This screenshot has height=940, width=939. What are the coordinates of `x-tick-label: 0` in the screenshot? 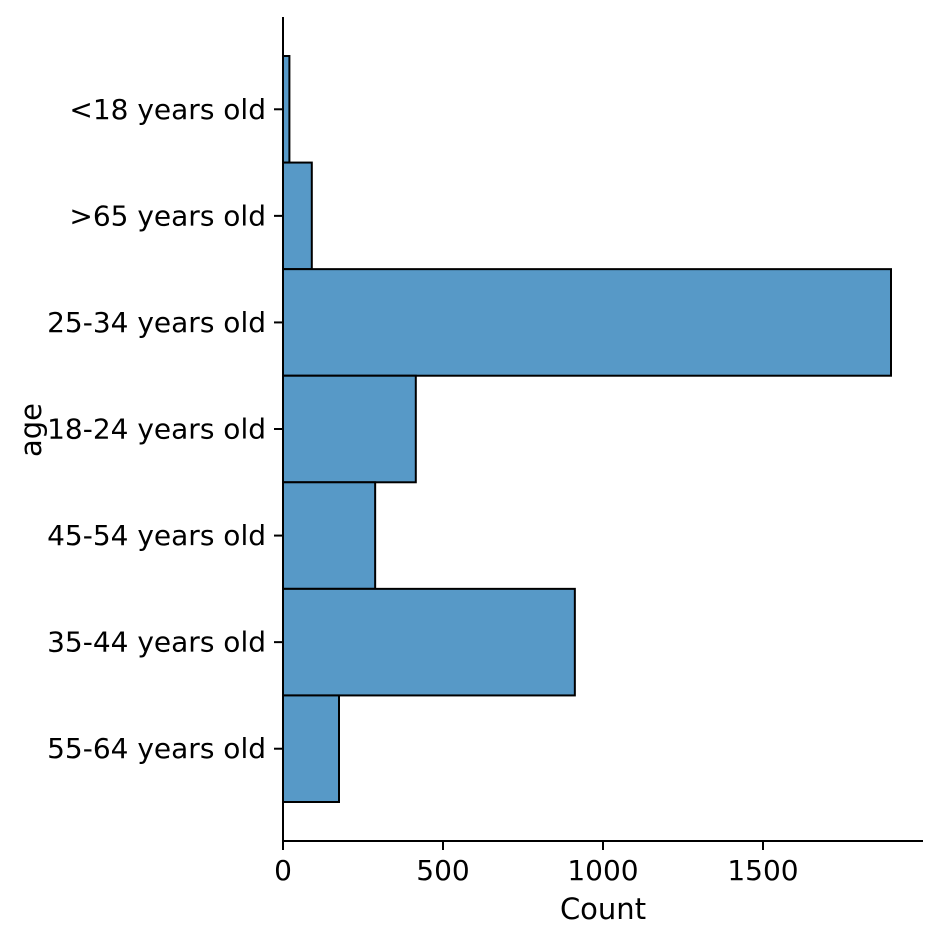 It's located at (283, 870).